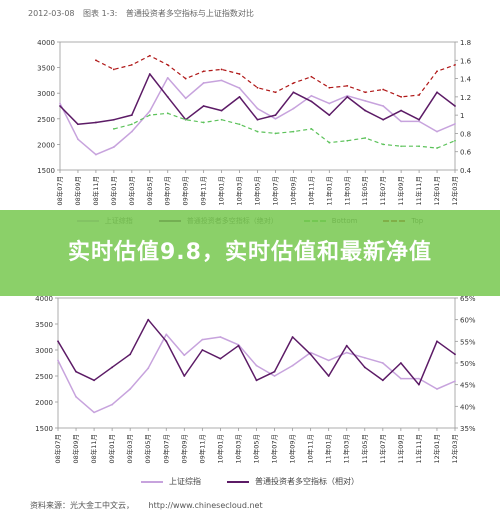 The height and width of the screenshot is (518, 500). I want to click on right-axis-tick-label: 1.6, so click(466, 61).